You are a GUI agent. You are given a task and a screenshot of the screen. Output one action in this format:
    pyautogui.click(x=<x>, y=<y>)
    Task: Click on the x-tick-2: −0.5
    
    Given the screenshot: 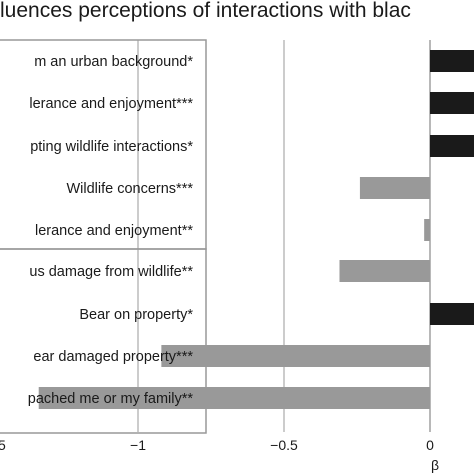 What is the action you would take?
    pyautogui.click(x=284, y=445)
    